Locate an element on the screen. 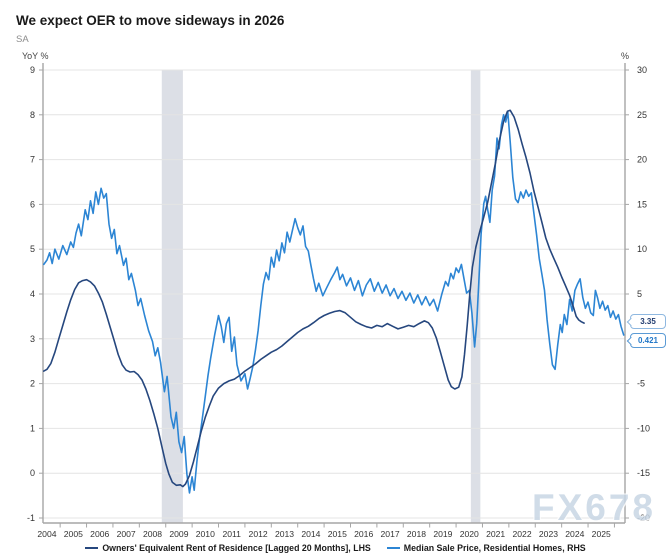 This screenshot has width=671, height=560. right-tick-label: -10 is located at coordinates (643, 428).